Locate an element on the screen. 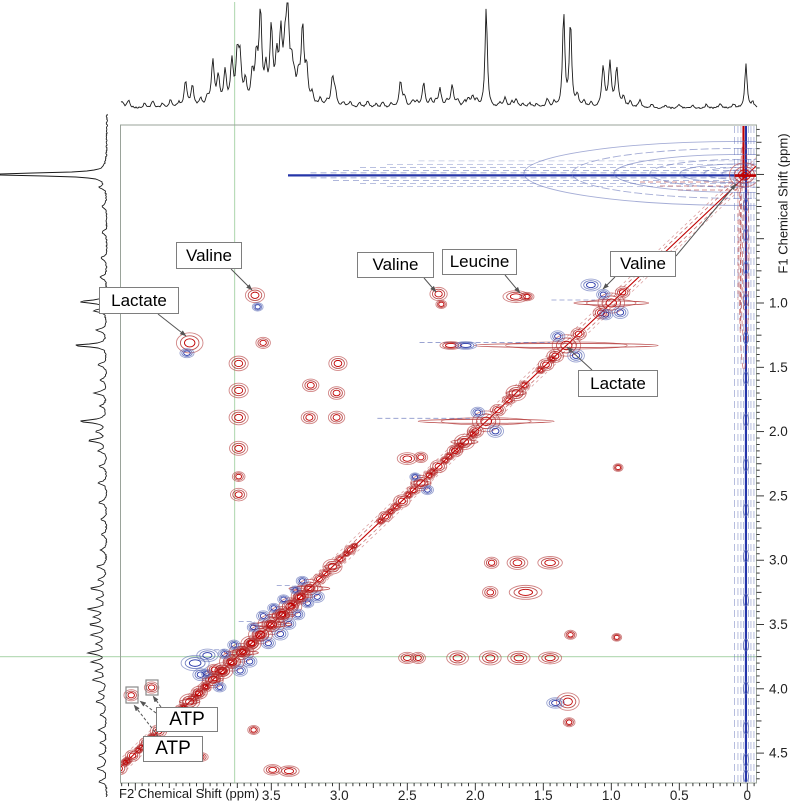 The image size is (800, 806). svg-text: 4.0 is located at coordinates (778, 688).